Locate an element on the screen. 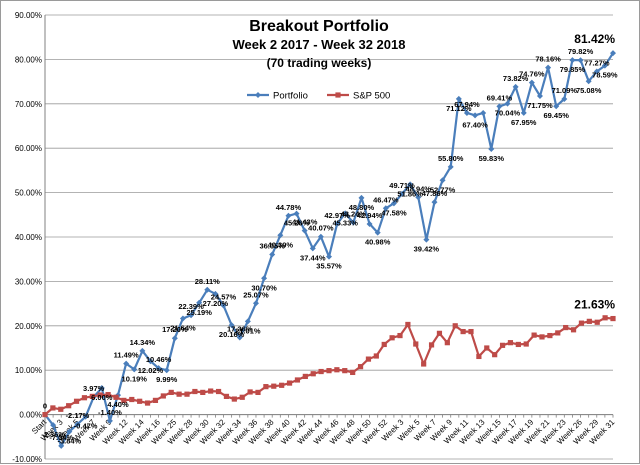 This screenshot has height=465, width=640. portfolio-data-label: 3.97% is located at coordinates (94, 388).